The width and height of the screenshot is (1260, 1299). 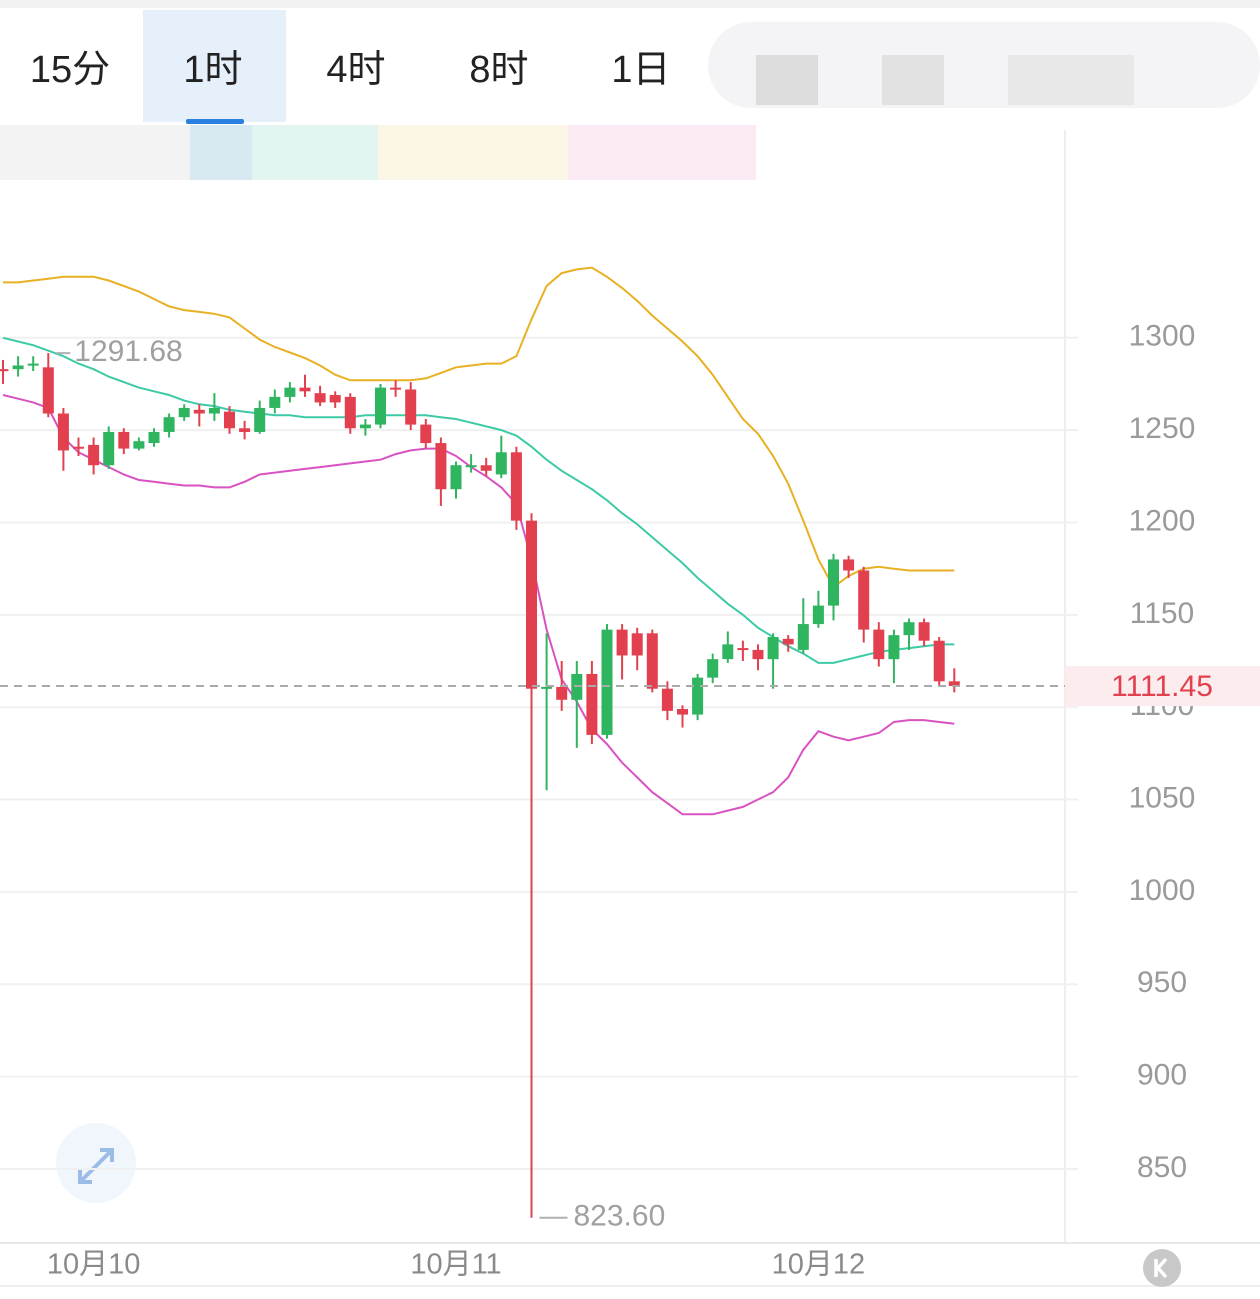 I want to click on high-marker-label: 1291.68, so click(x=128, y=351).